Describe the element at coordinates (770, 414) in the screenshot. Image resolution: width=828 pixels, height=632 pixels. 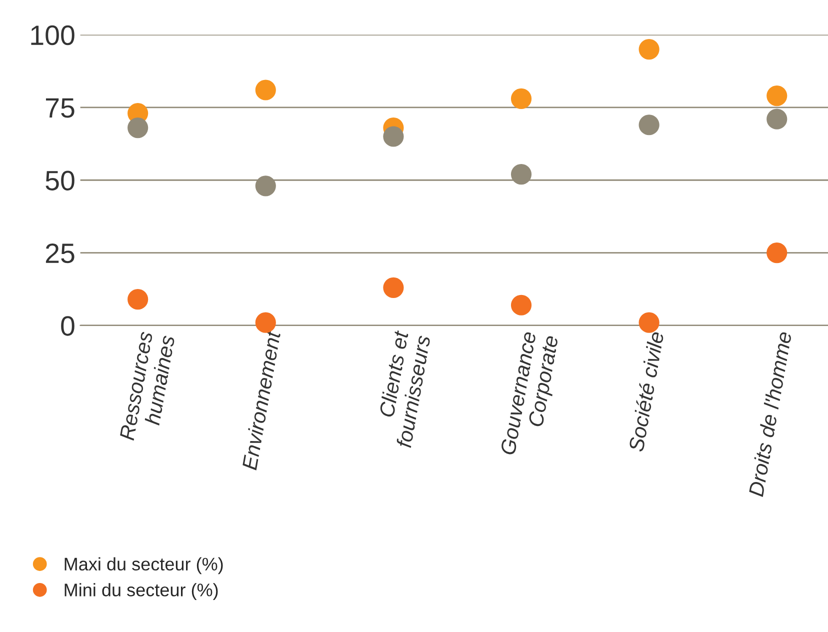
I see `x-tick-label: Droits de l'homme` at that location.